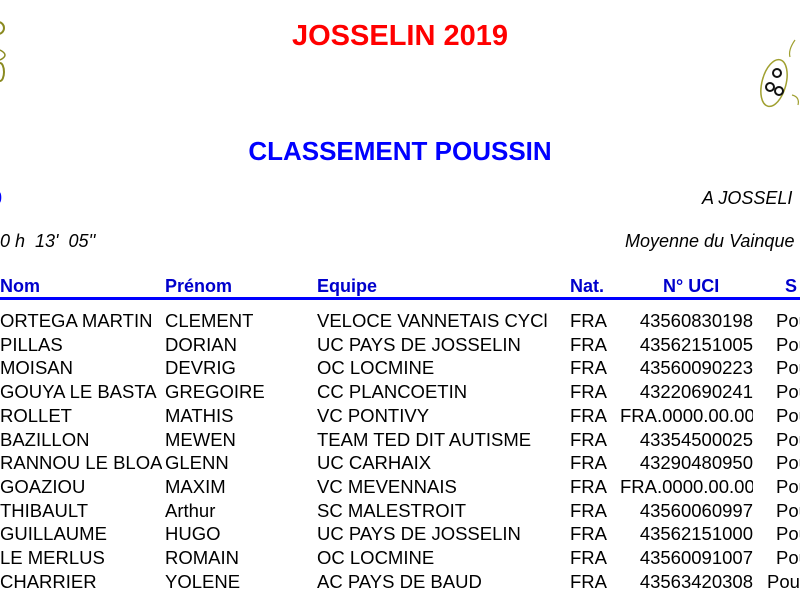 Image resolution: width=800 pixels, height=600 pixels. I want to click on cell-nom: LE MERLUS, so click(52, 557).